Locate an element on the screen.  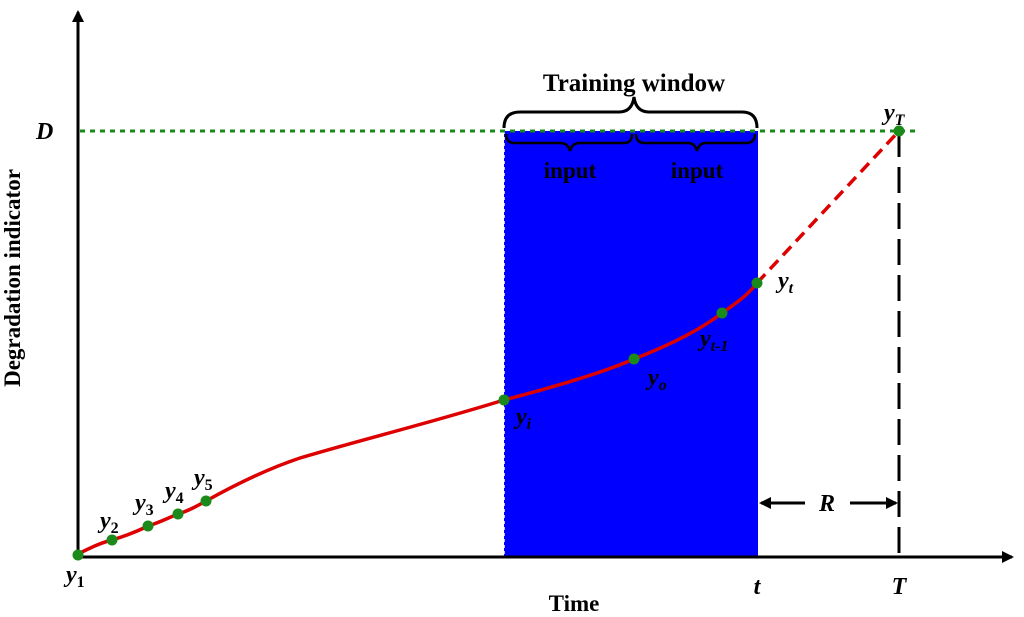
label-yt1: yt-1 is located at coordinates (712, 340).